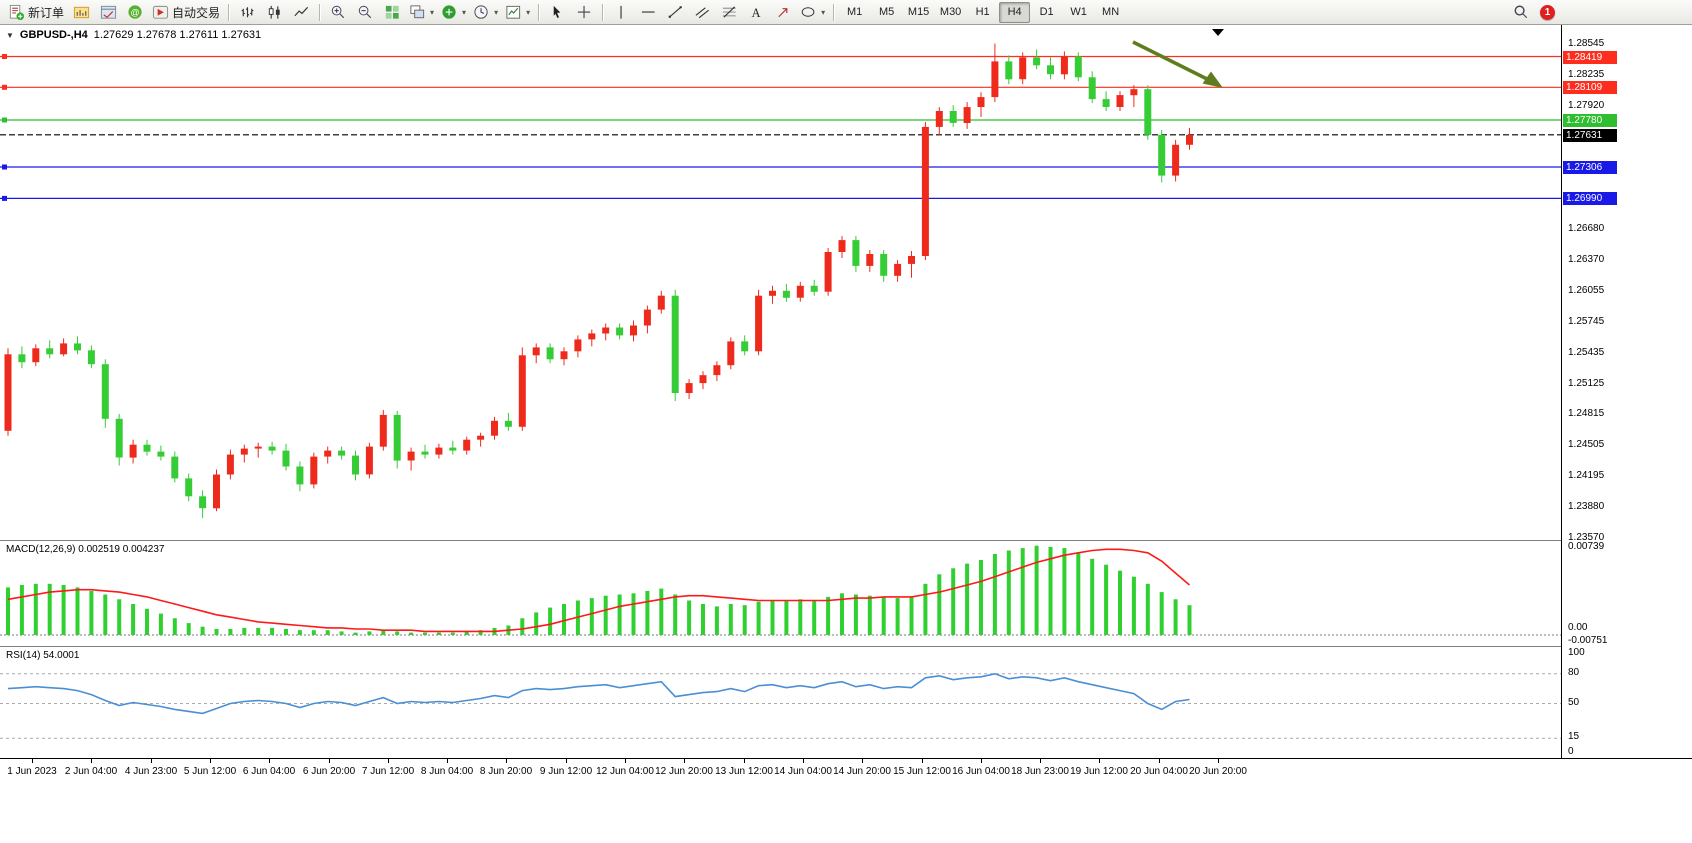  I want to click on channel-button, so click(702, 12).